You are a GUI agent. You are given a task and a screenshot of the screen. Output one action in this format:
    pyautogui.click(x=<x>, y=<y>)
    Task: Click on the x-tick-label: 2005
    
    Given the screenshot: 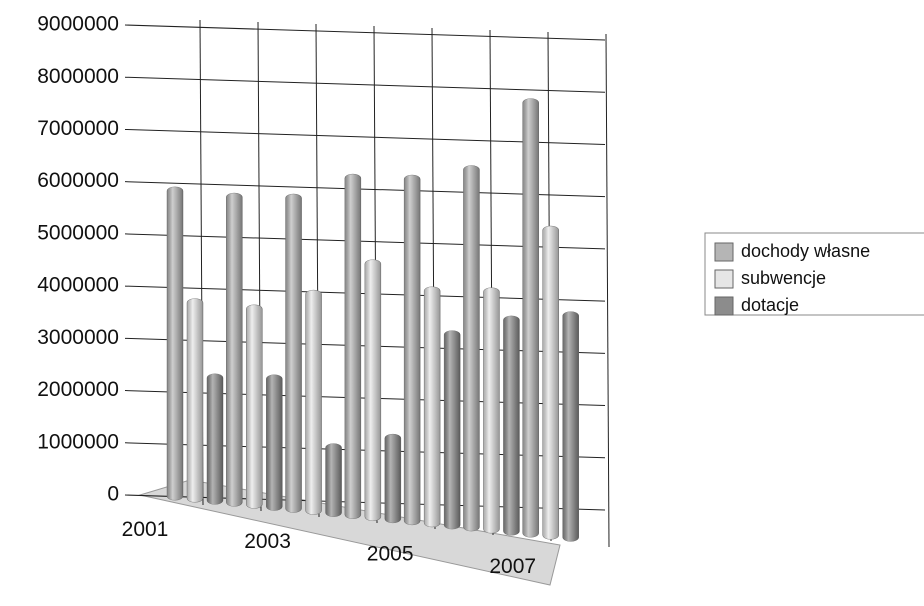 What is the action you would take?
    pyautogui.click(x=390, y=553)
    